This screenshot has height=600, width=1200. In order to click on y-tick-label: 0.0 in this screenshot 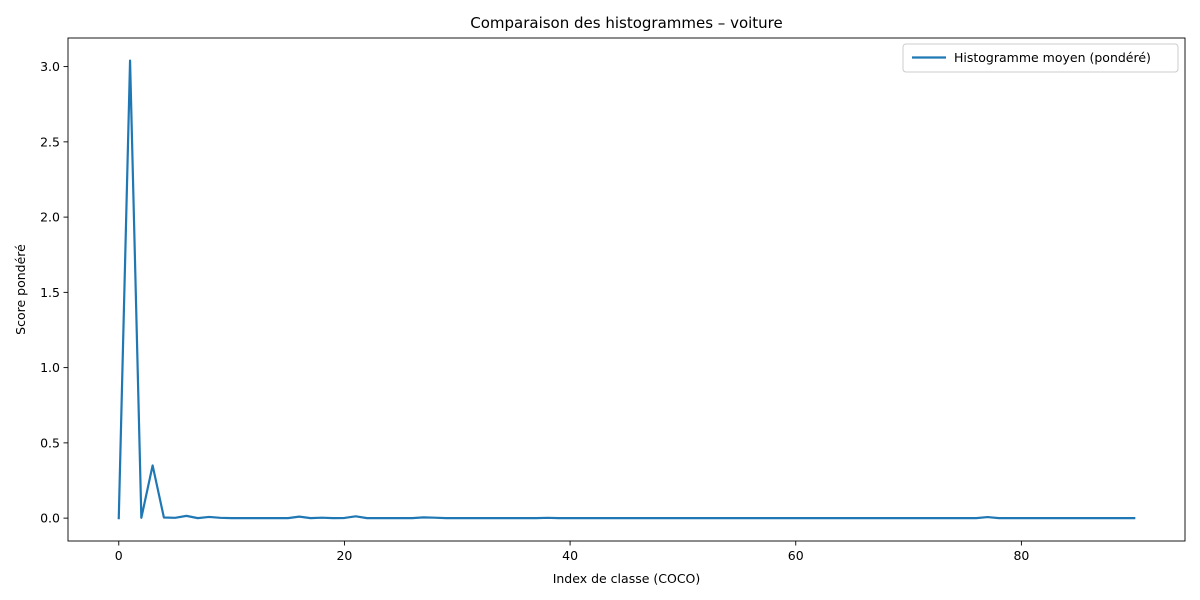, I will do `click(50, 518)`.